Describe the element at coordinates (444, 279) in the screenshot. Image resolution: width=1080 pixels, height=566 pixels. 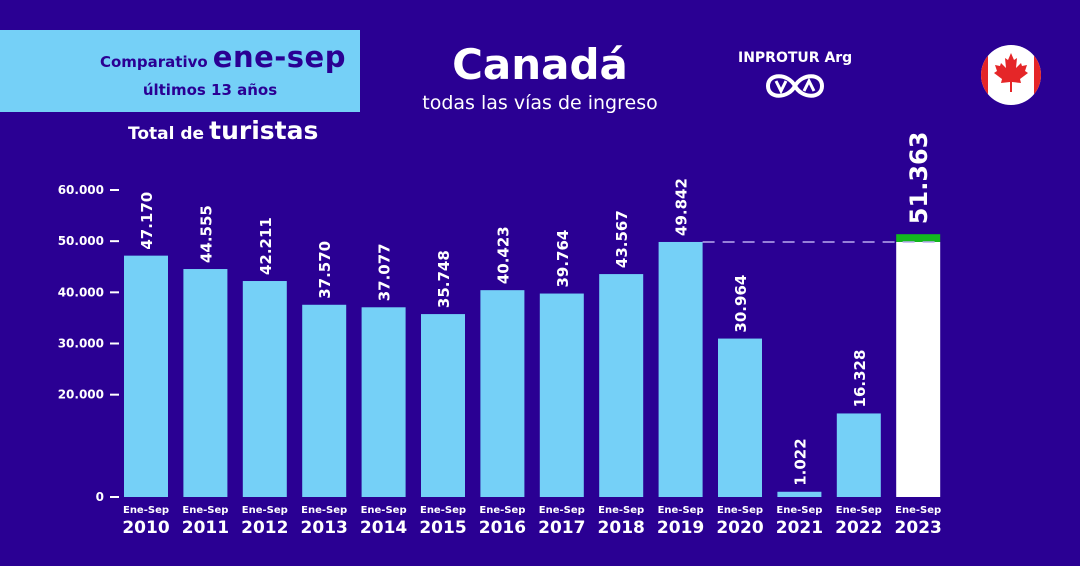
I see `value-label: 35.748` at that location.